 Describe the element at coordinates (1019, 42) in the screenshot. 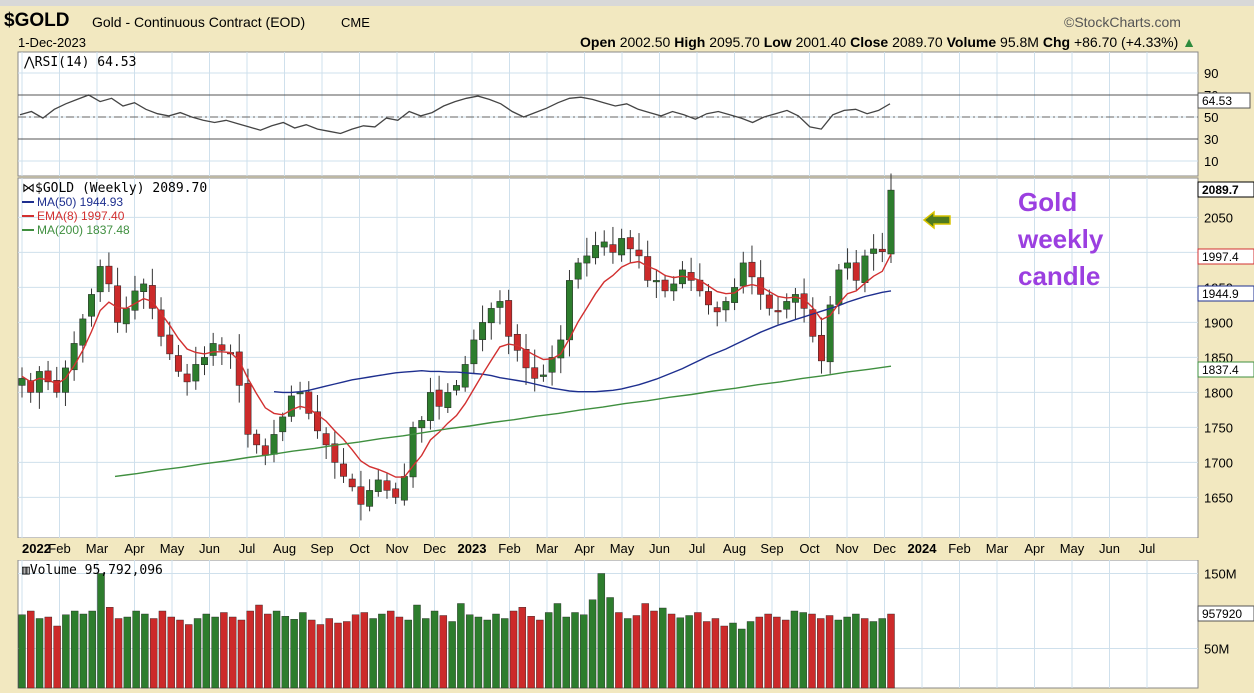

I see `volume-value: 95.8M` at that location.